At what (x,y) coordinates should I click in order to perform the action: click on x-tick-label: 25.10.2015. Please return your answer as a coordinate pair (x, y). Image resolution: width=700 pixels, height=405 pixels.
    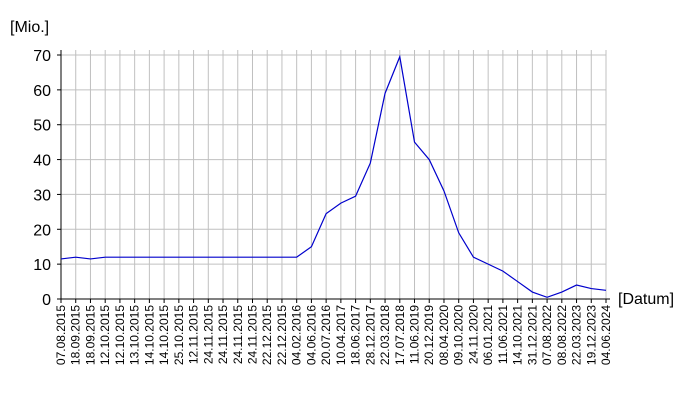
    Looking at the image, I should click on (179, 335).